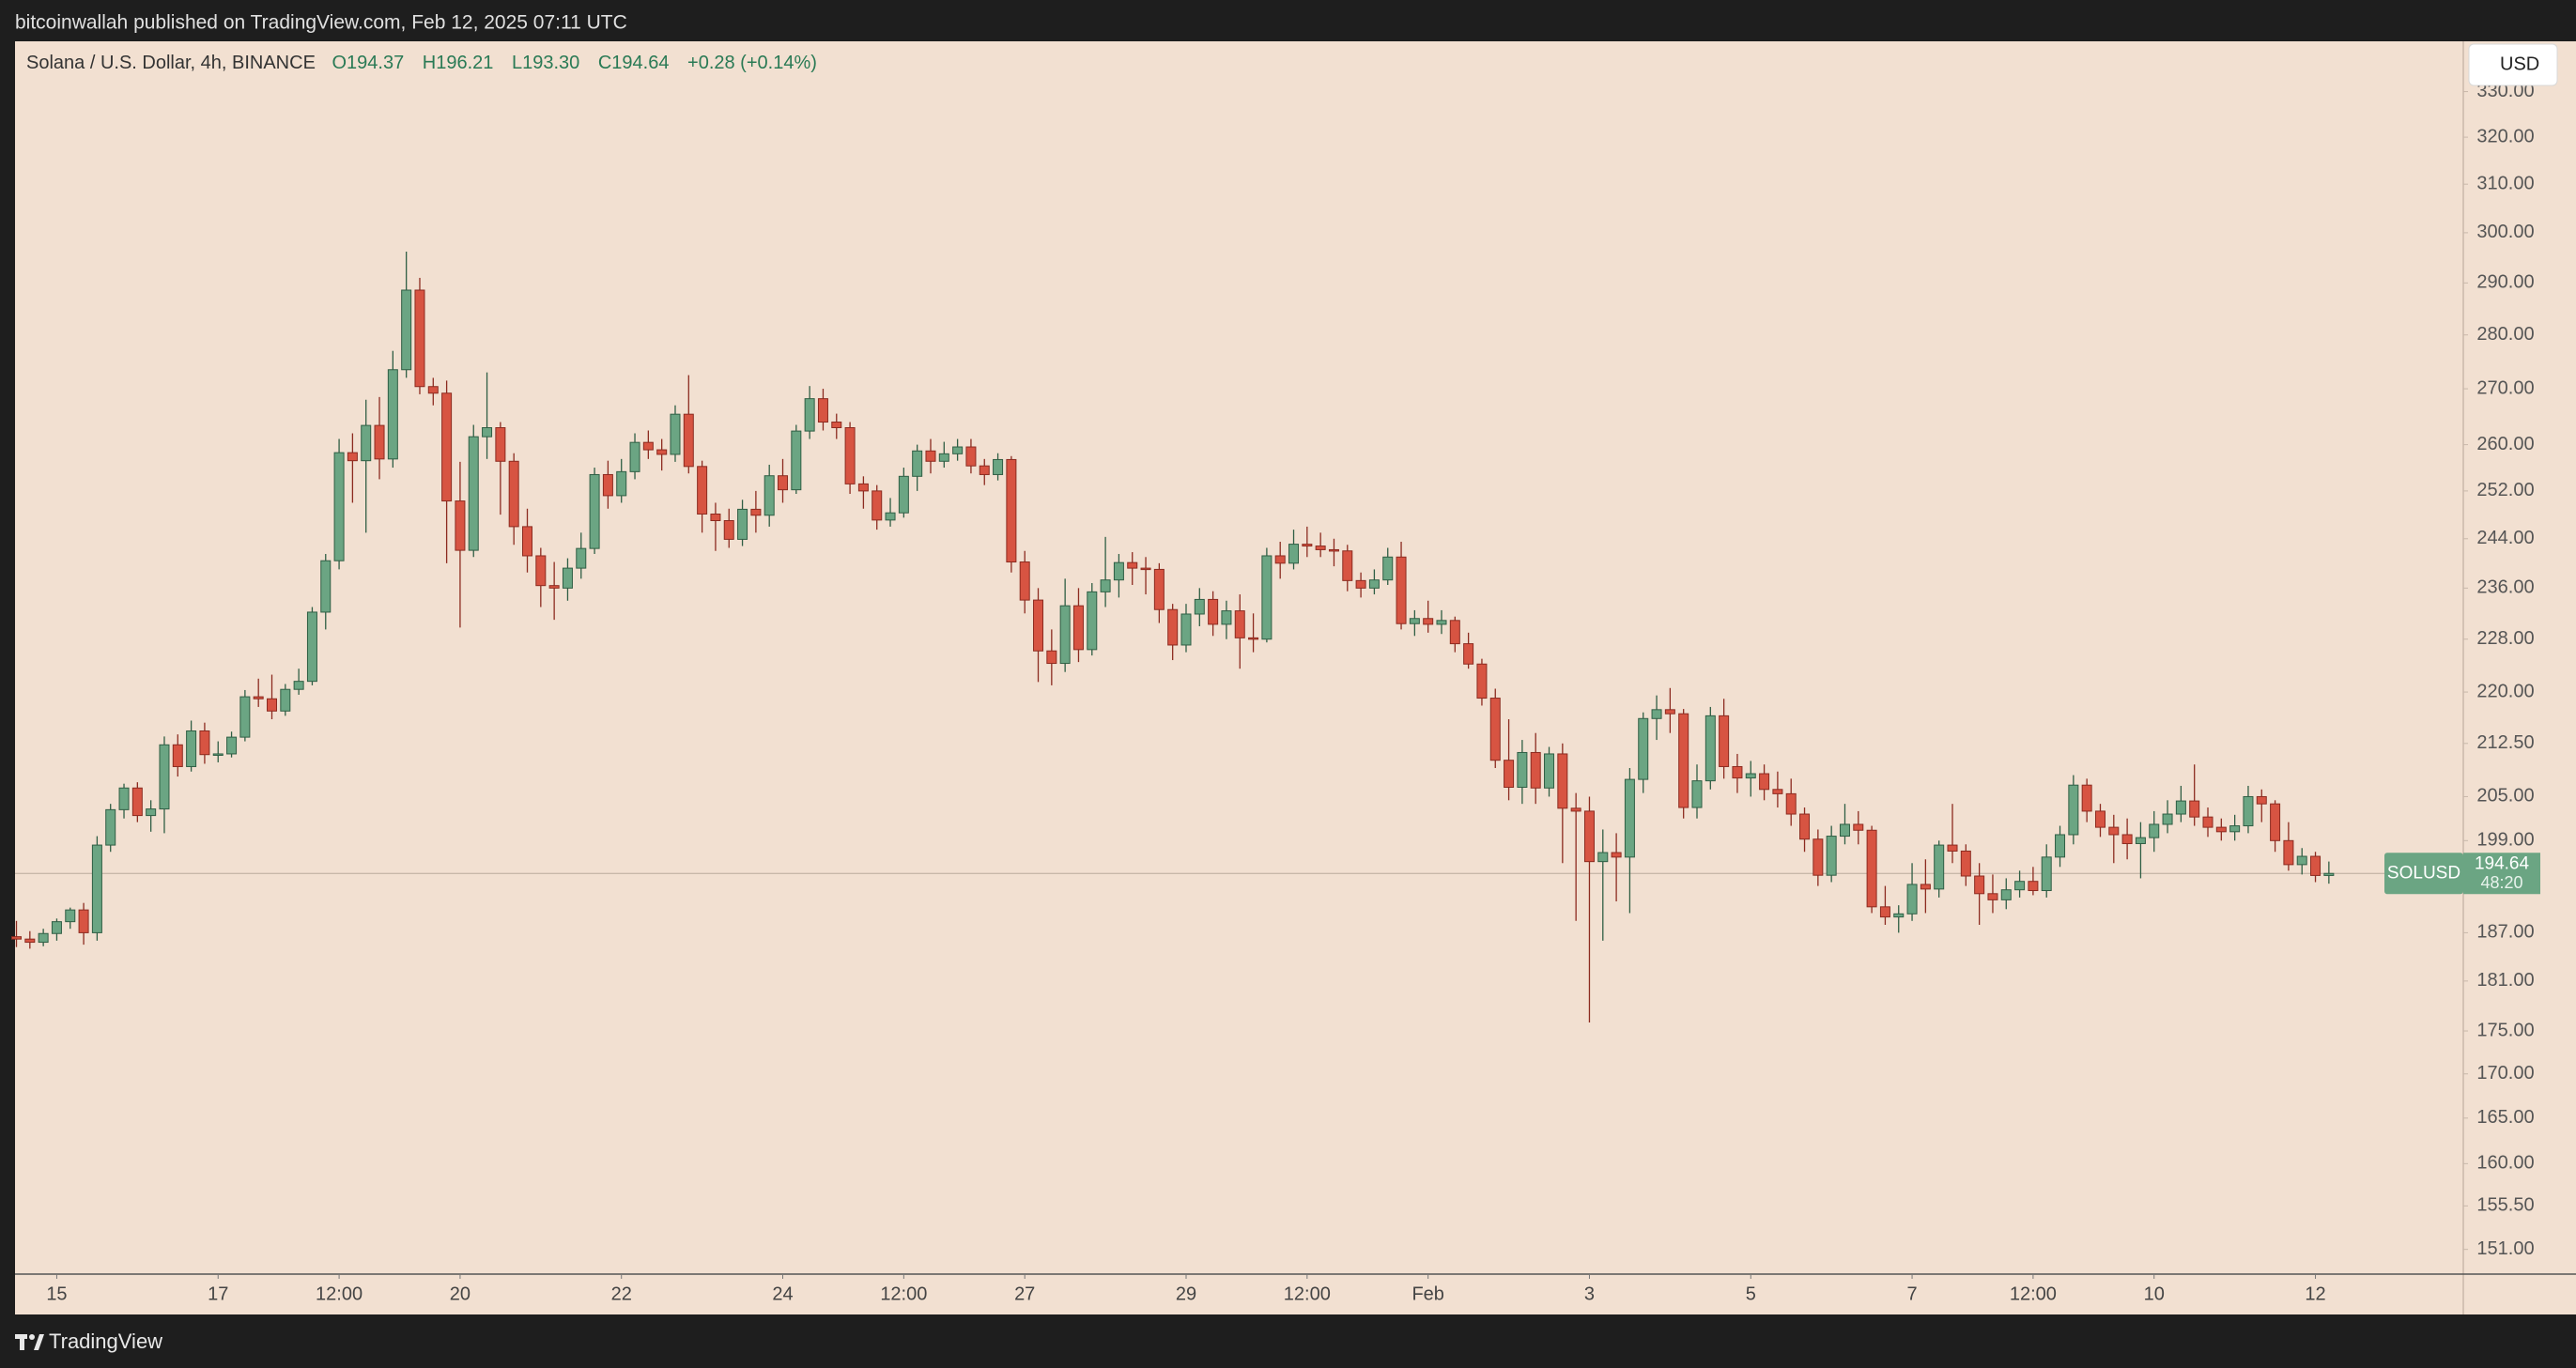 The height and width of the screenshot is (1368, 2576). I want to click on currency-label: USD, so click(2519, 64).